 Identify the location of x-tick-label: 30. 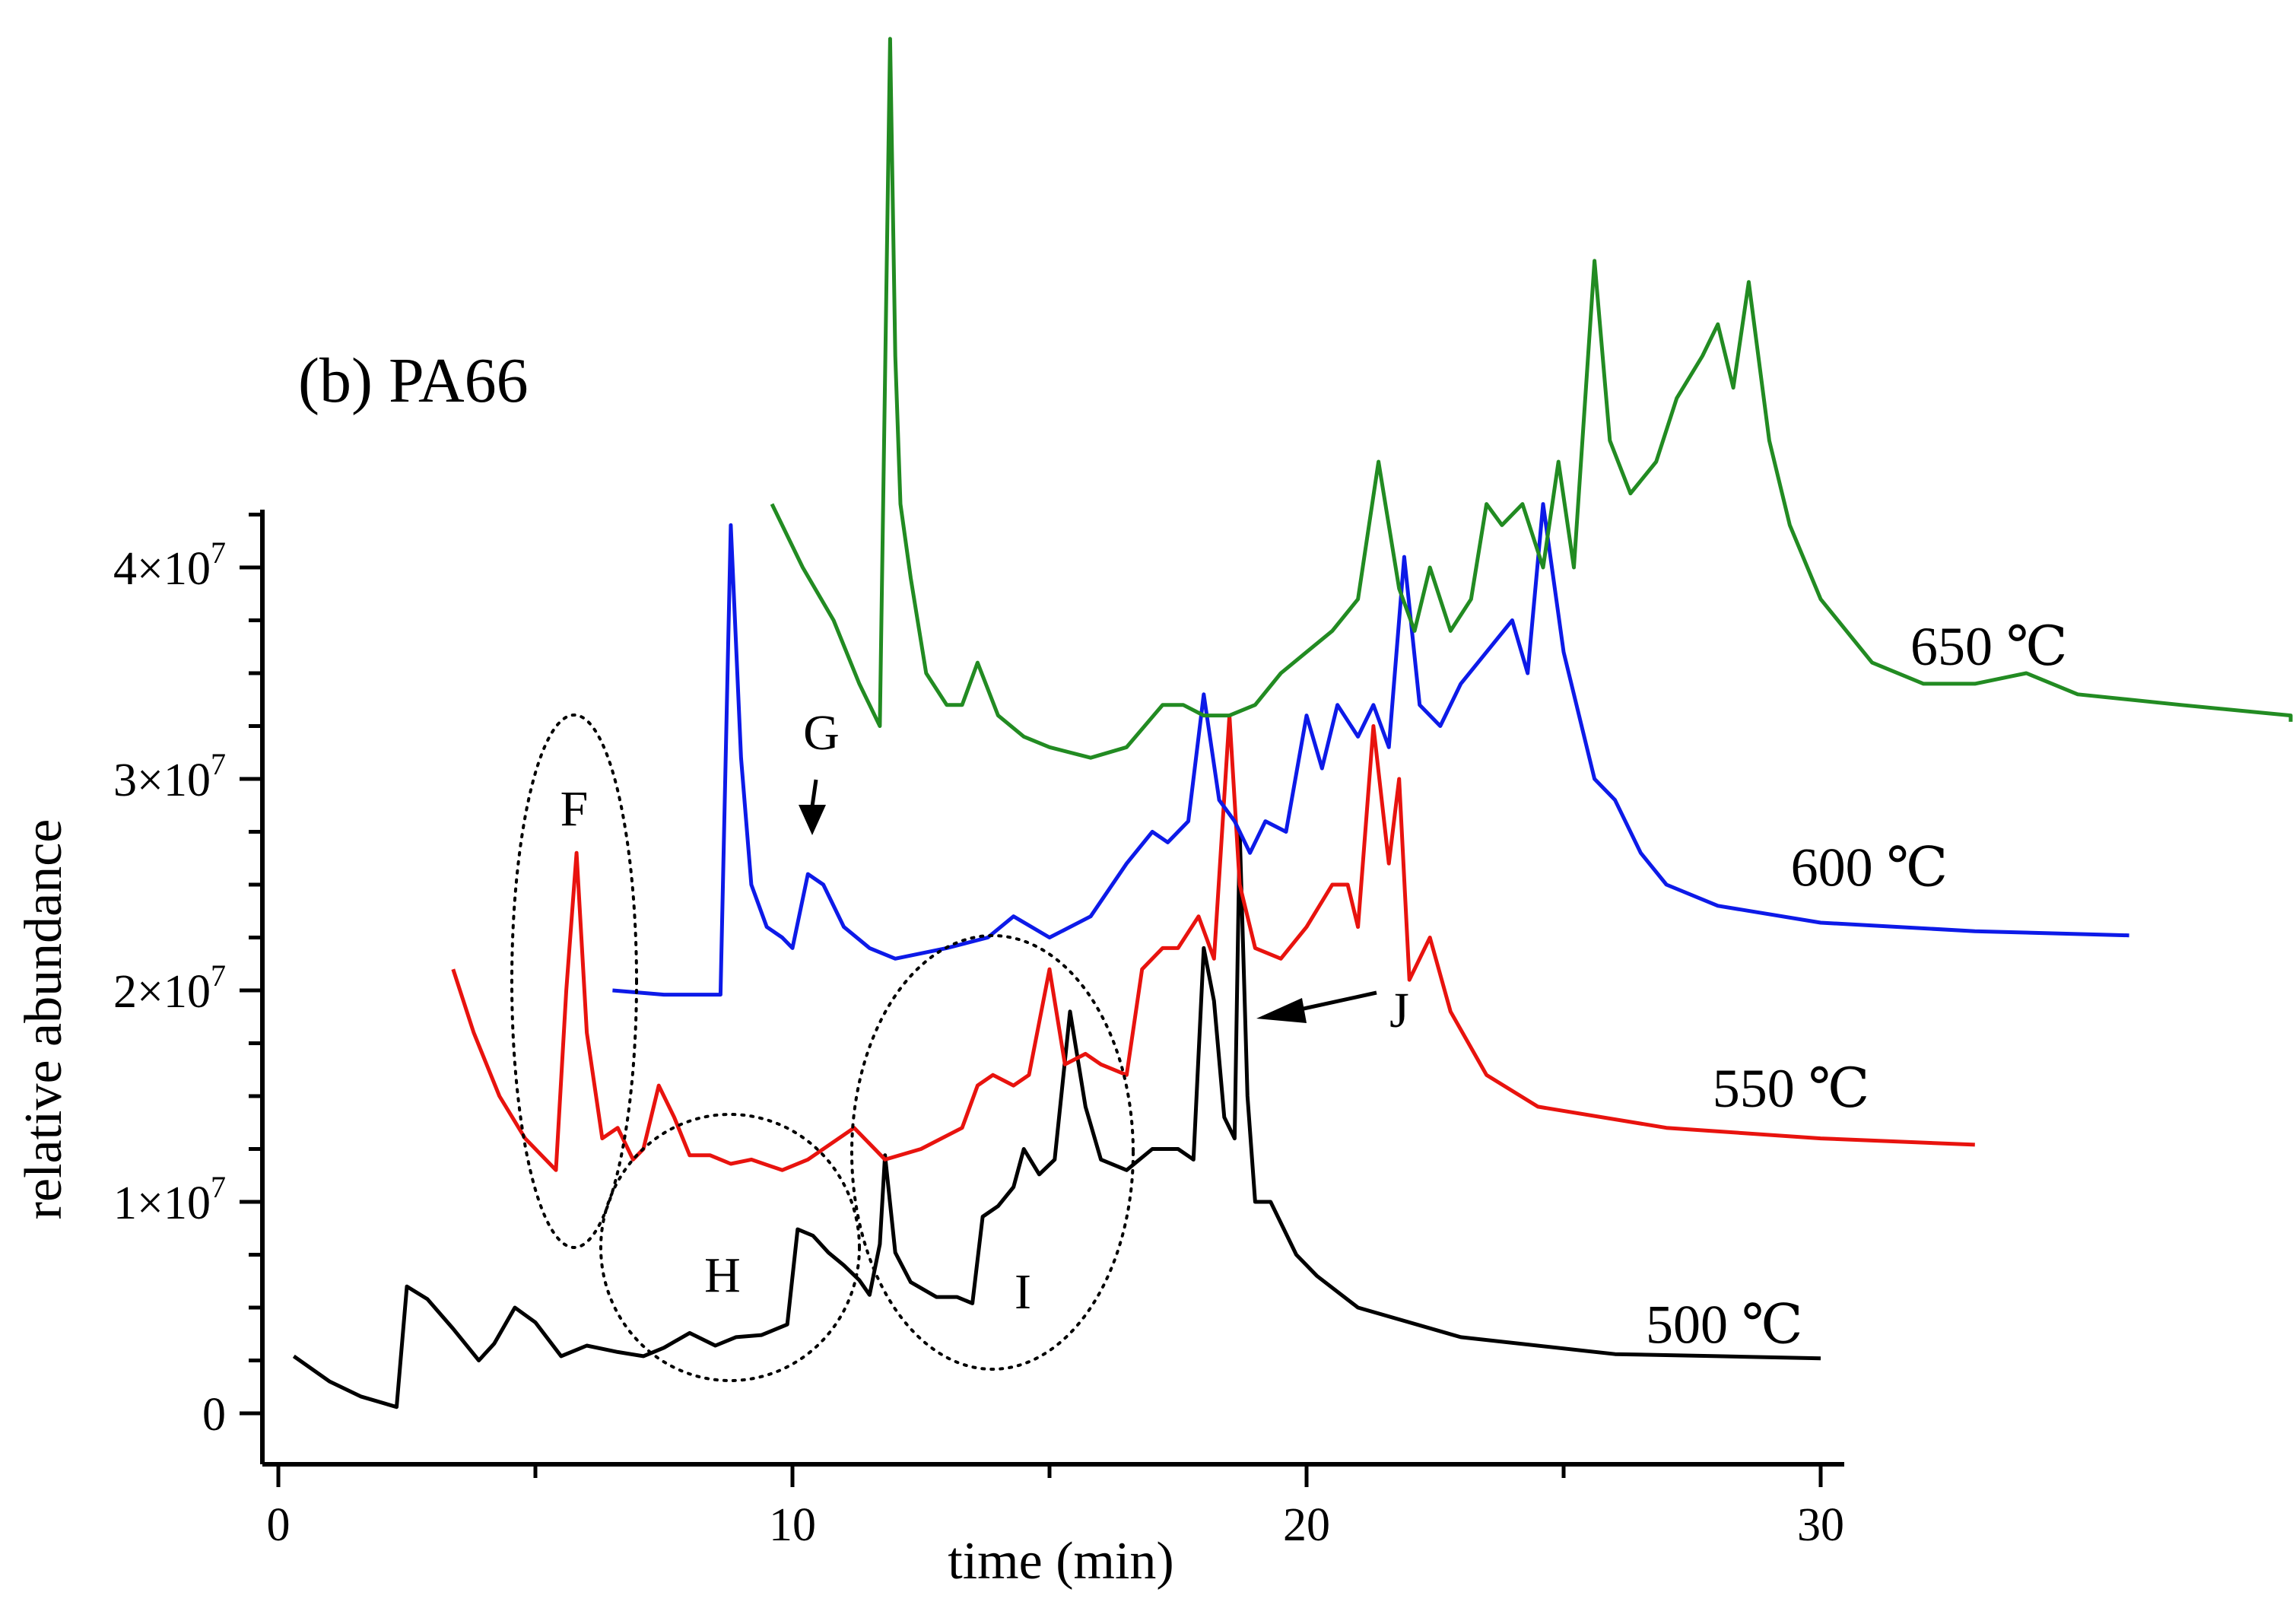
(1821, 1525).